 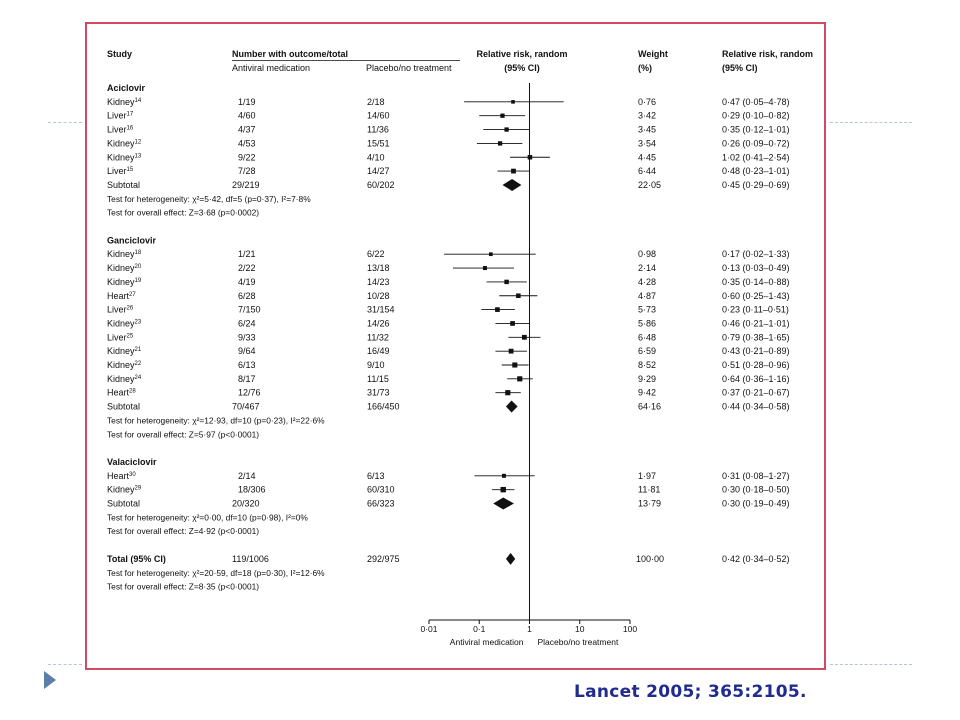 I want to click on subtotal-2-diamond, so click(x=503, y=503).